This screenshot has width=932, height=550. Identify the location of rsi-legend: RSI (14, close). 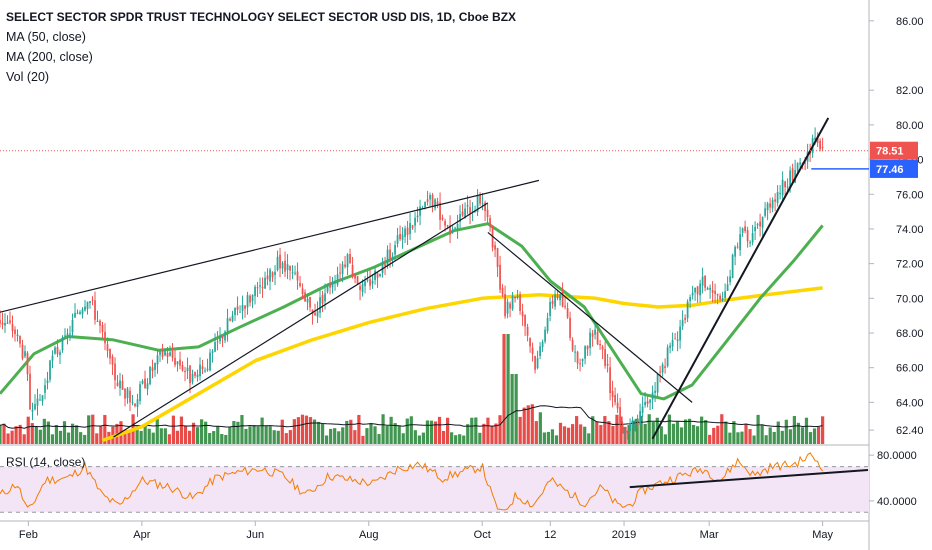
(46, 462).